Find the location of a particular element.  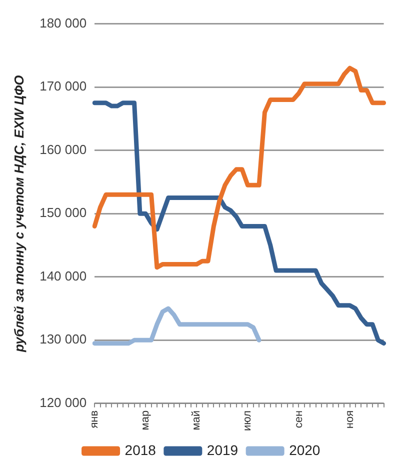

y-tick-label: 120 000 is located at coordinates (63, 402).